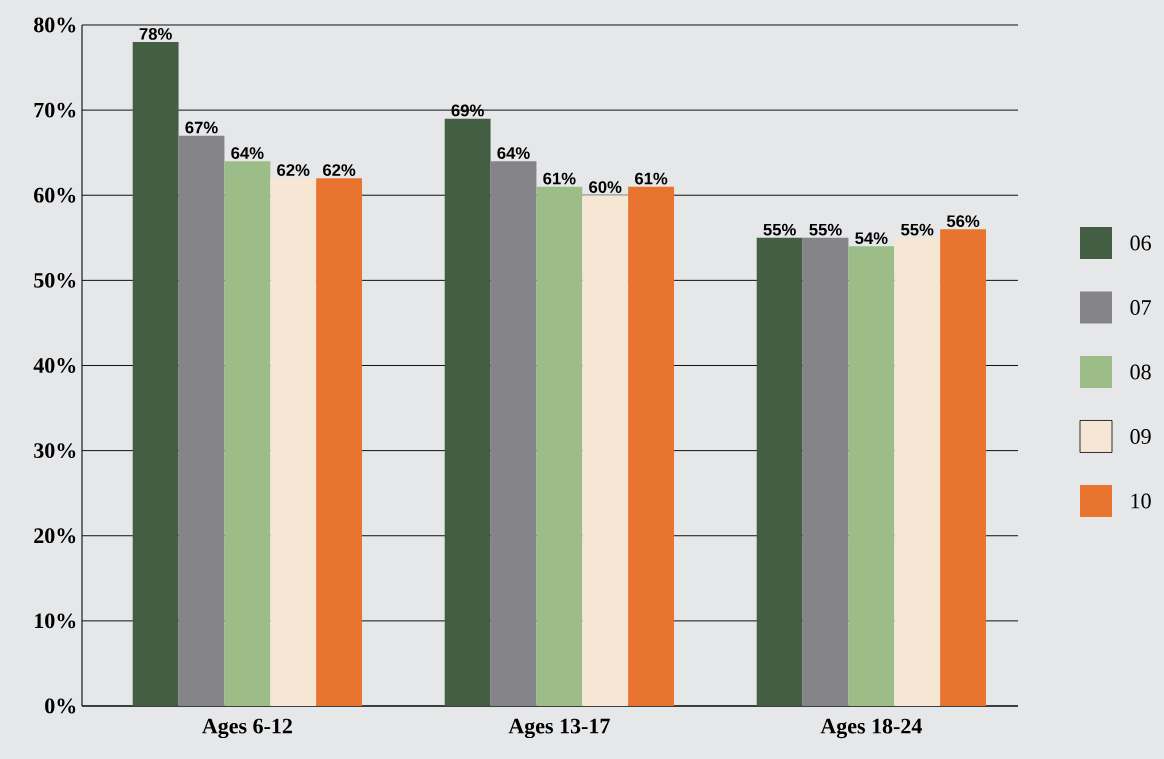 The height and width of the screenshot is (759, 1164). What do you see at coordinates (1141, 501) in the screenshot?
I see `legend-label: 10` at bounding box center [1141, 501].